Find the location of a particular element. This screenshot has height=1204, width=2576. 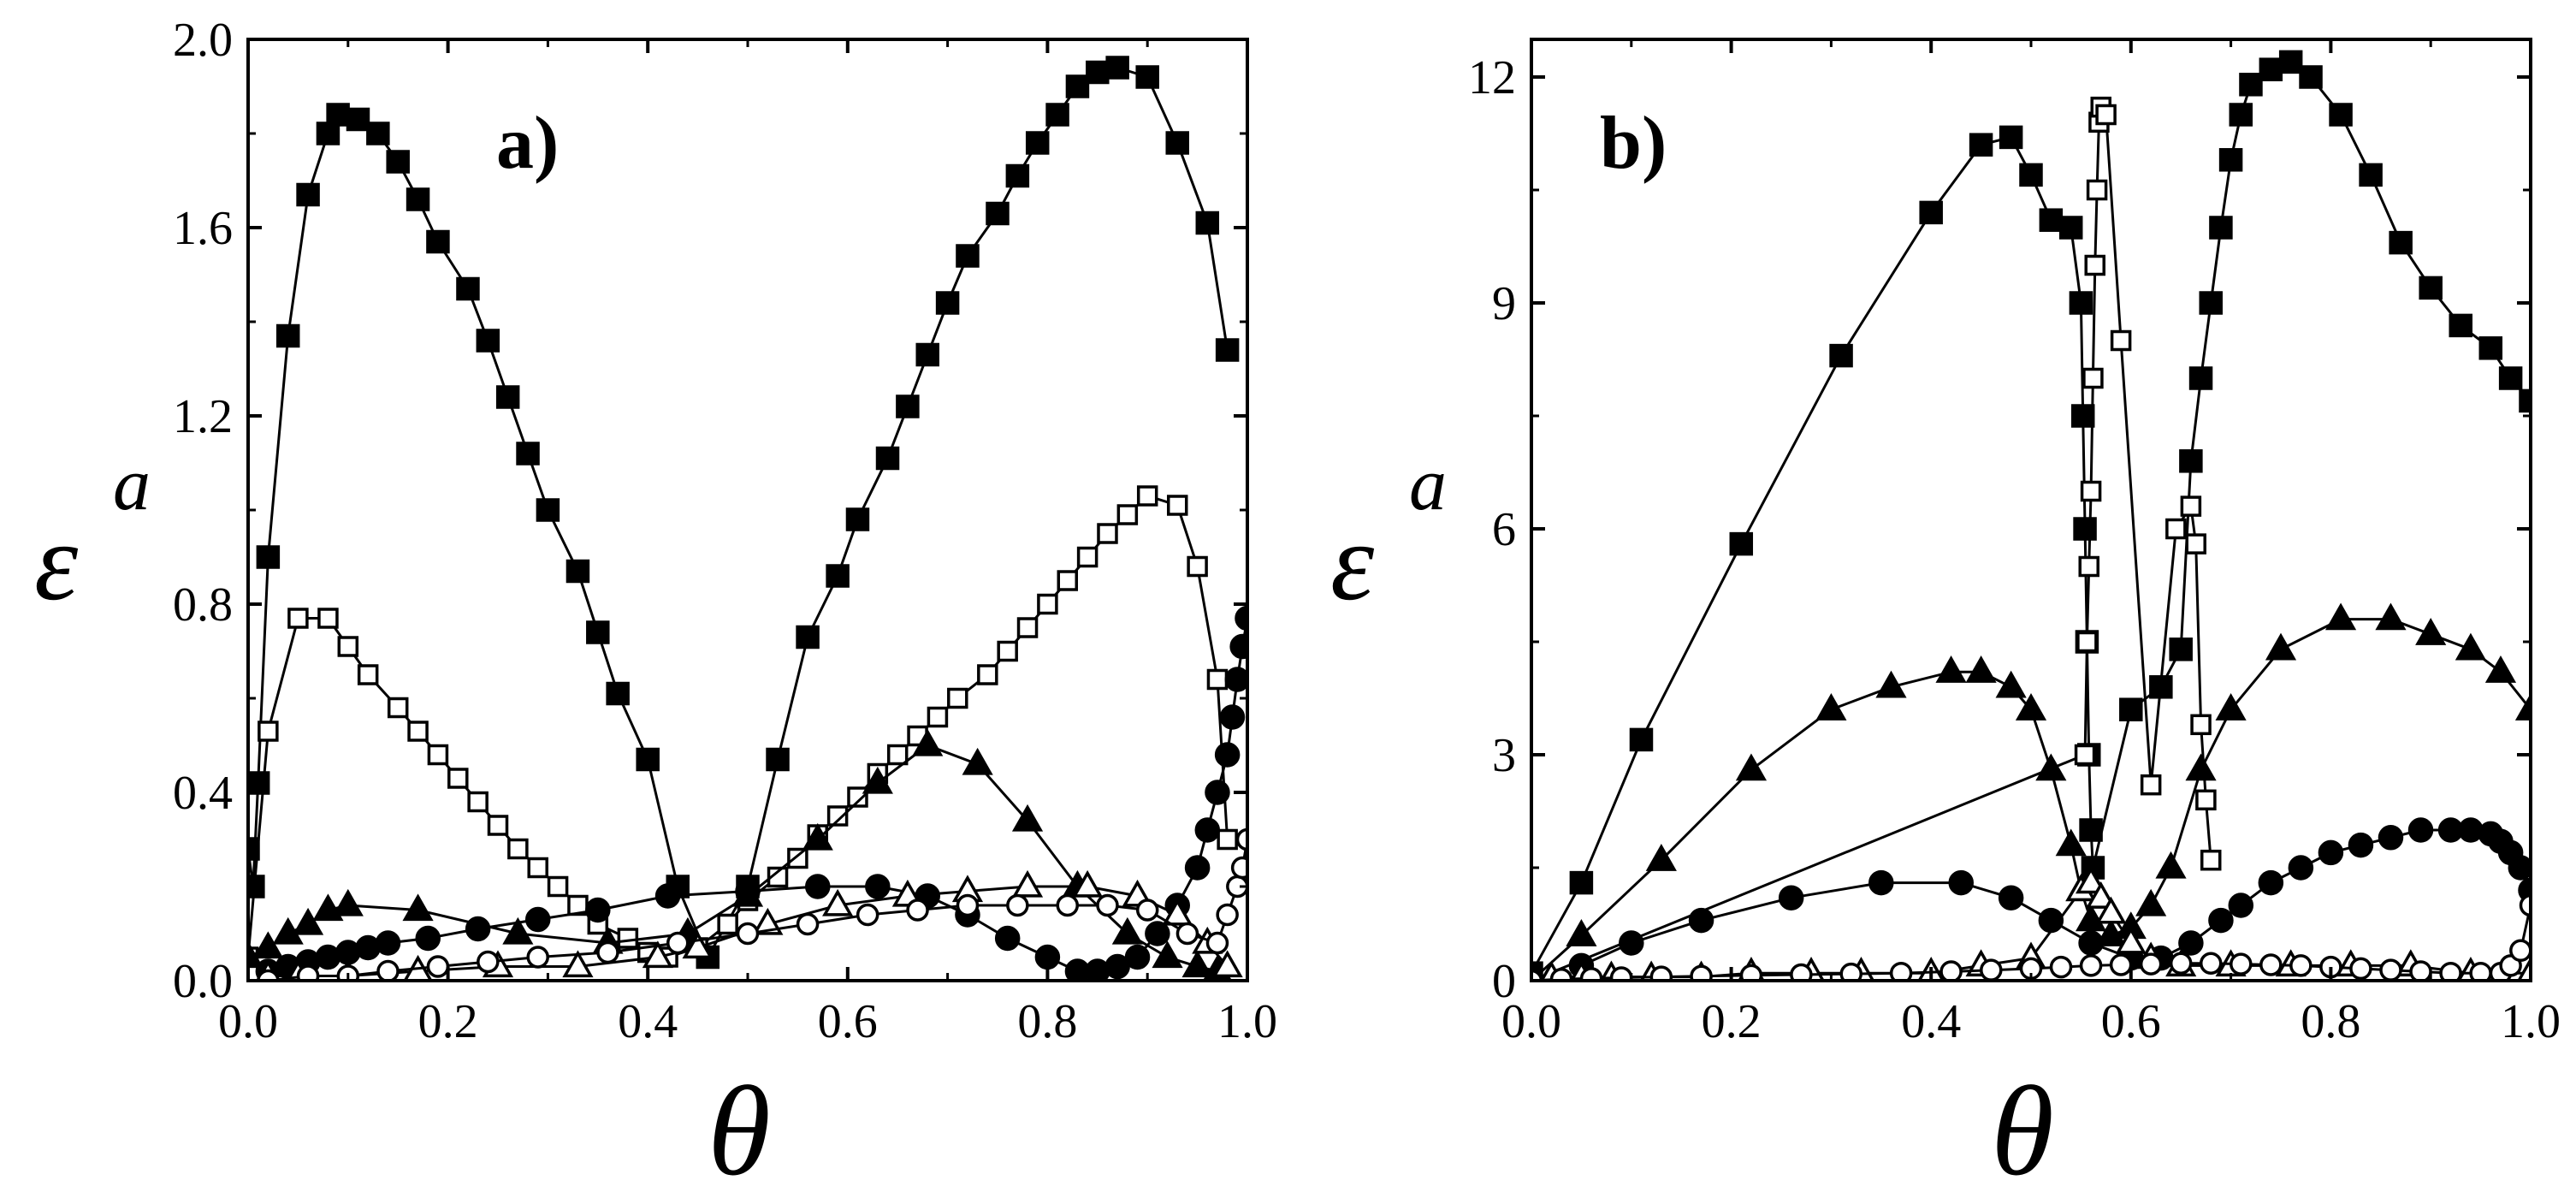

y-tick-label: 0.8 is located at coordinates (203, 605).